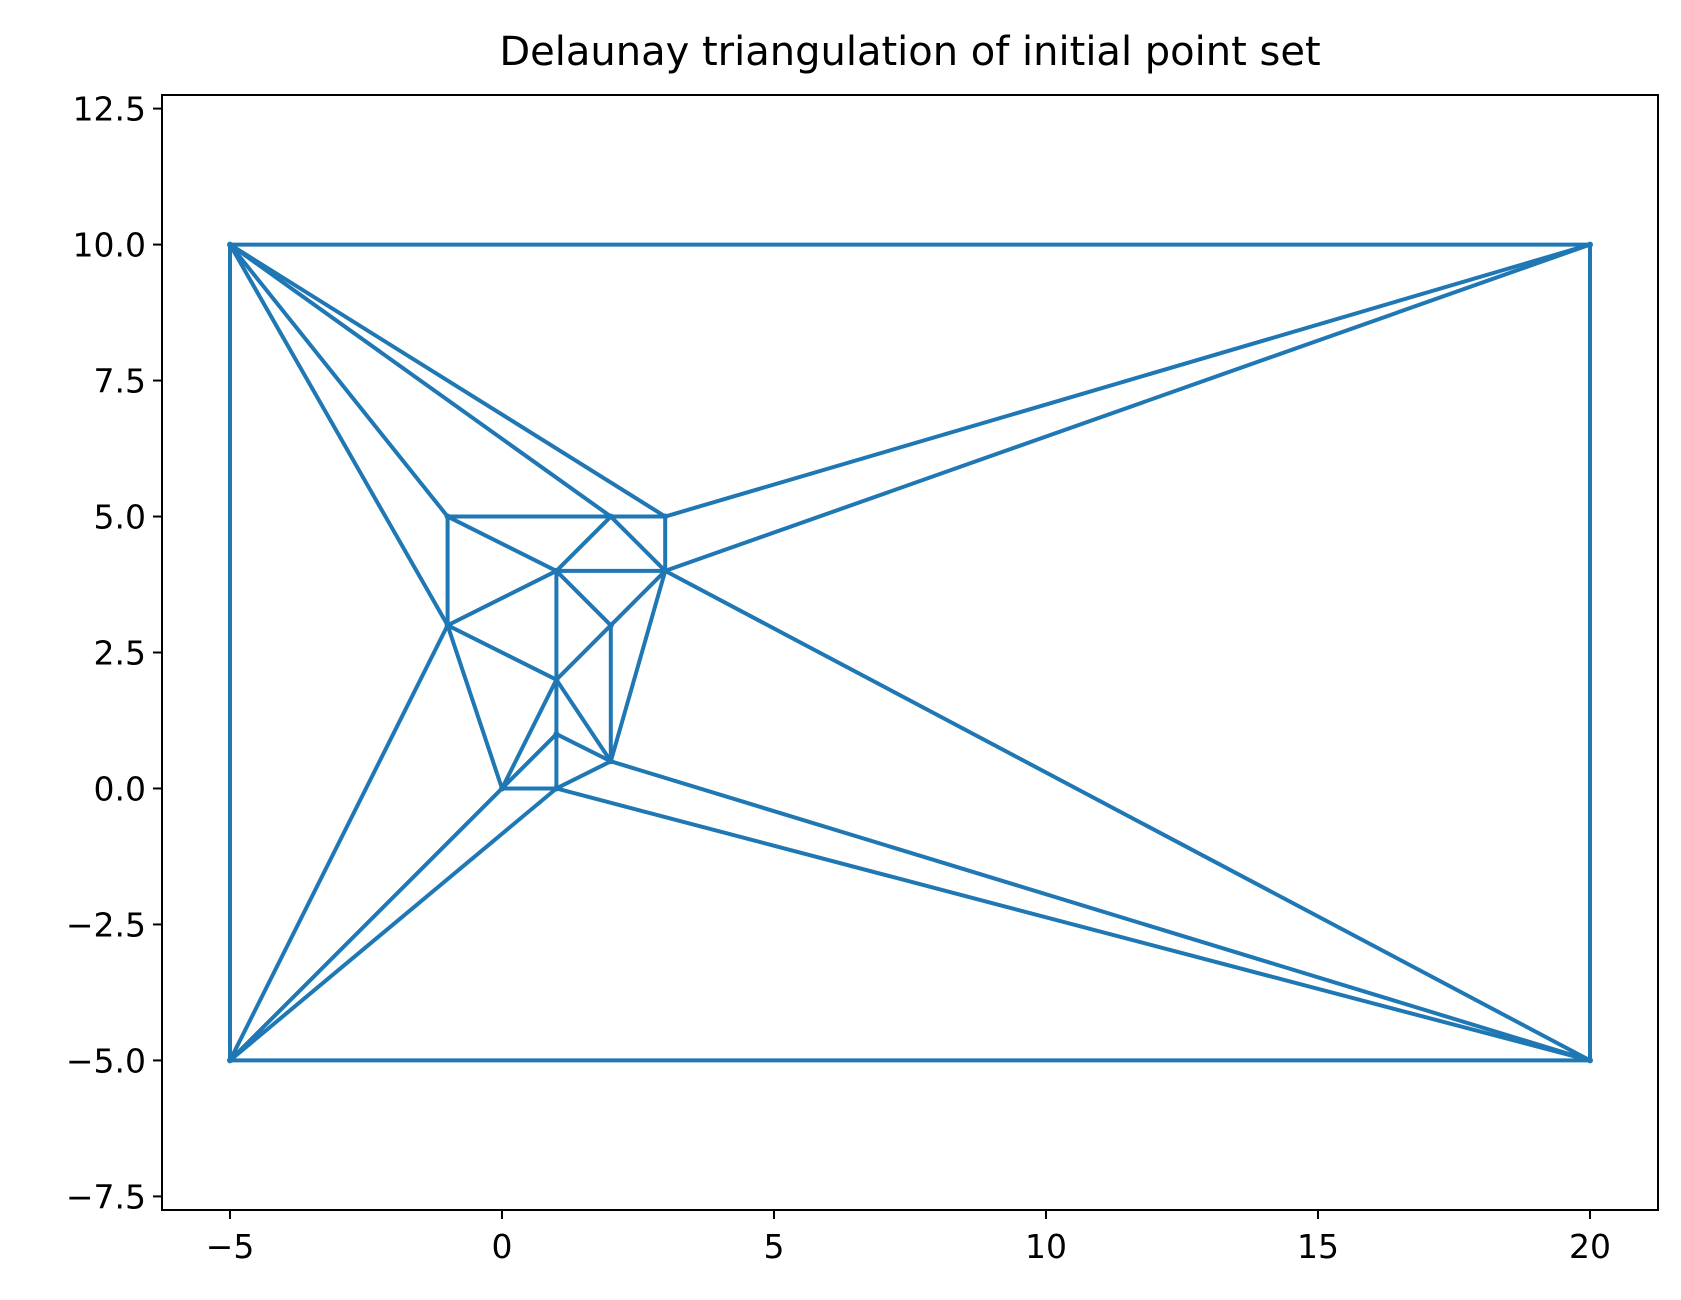 This screenshot has width=1681, height=1300. What do you see at coordinates (120, 788) in the screenshot?
I see `y-tick-label: 0.0` at bounding box center [120, 788].